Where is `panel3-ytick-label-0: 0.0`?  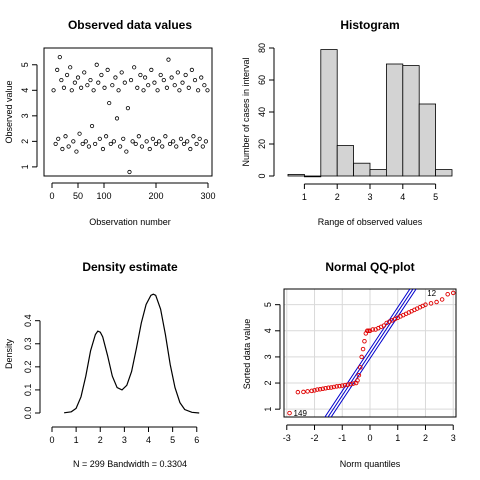 panel3-ytick-label-0: 0.0 is located at coordinates (28, 413).